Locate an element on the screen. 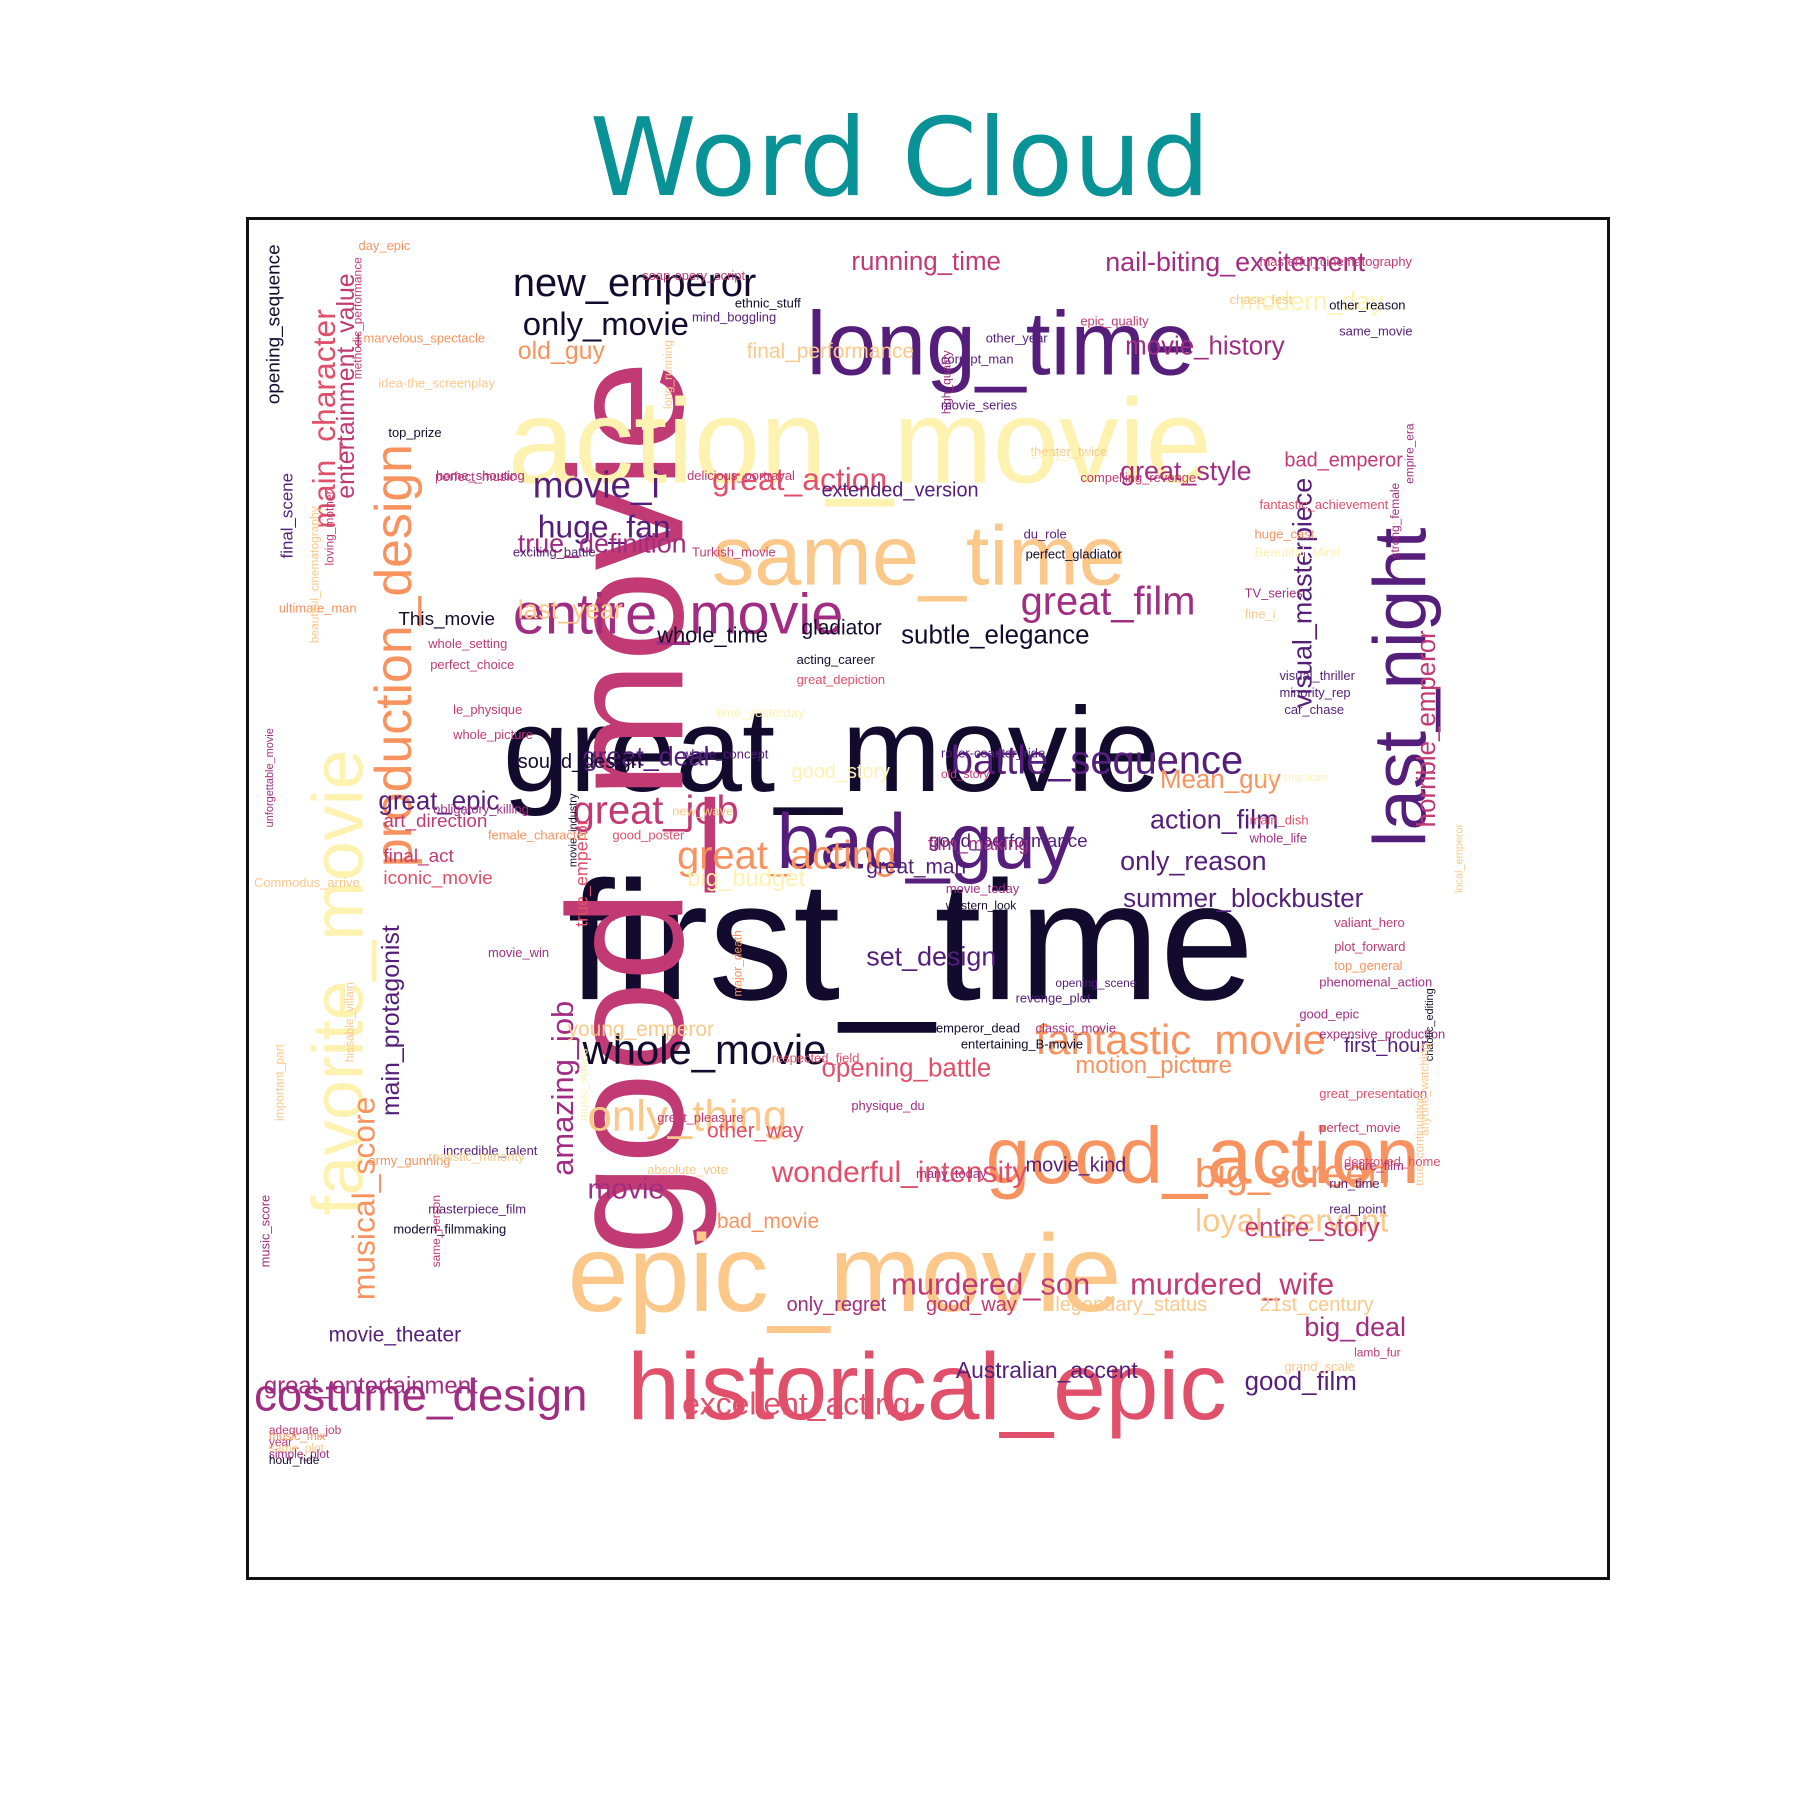 The height and width of the screenshot is (1800, 1800). word-movie-kind: movie_kind is located at coordinates (1076, 1165).